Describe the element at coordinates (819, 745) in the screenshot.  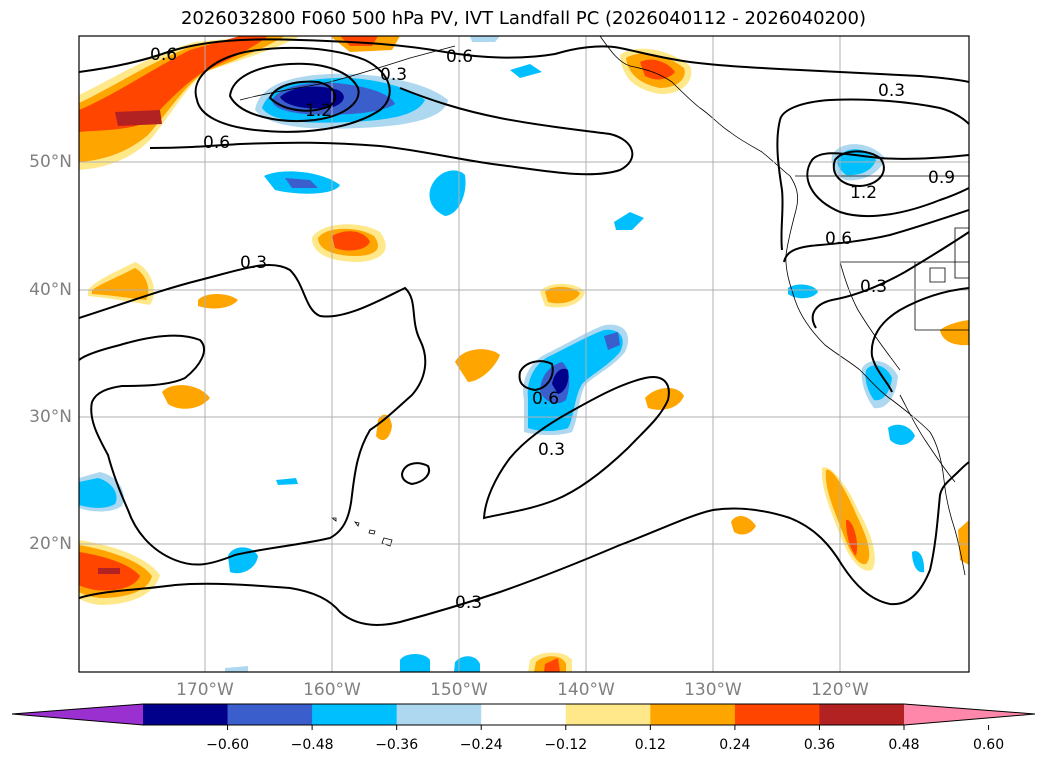
I see `colorbar-tick-label: 0.36` at that location.